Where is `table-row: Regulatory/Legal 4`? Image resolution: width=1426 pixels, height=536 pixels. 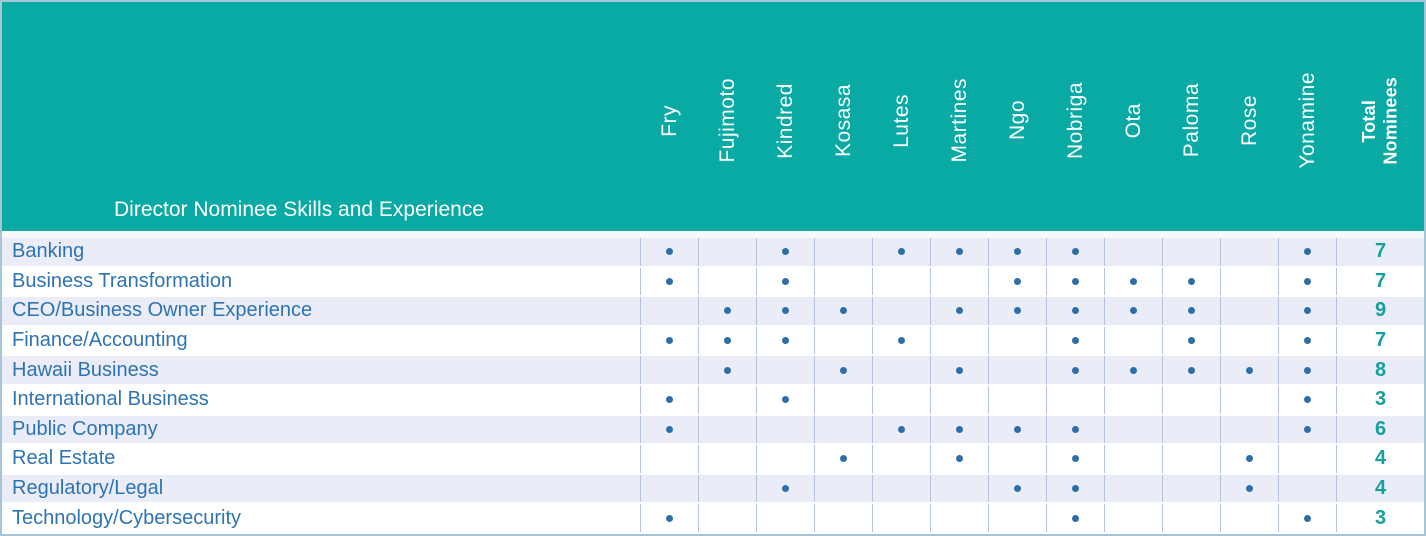 table-row: Regulatory/Legal 4 is located at coordinates (713, 489).